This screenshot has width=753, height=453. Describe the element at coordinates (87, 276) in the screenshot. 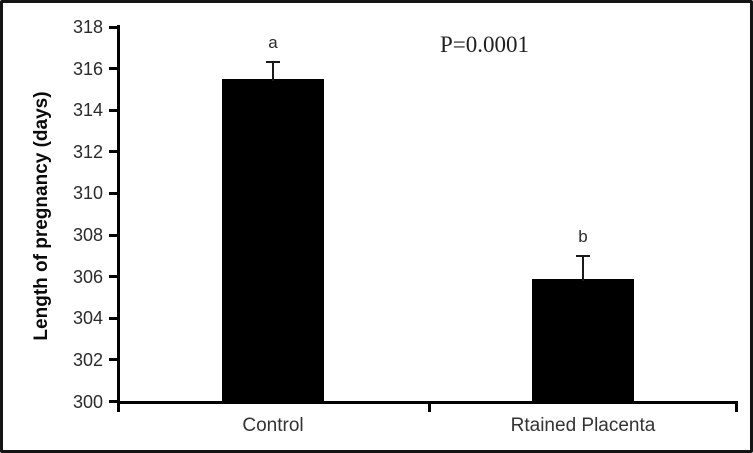

I see `y-axis-tick-label: 306` at that location.